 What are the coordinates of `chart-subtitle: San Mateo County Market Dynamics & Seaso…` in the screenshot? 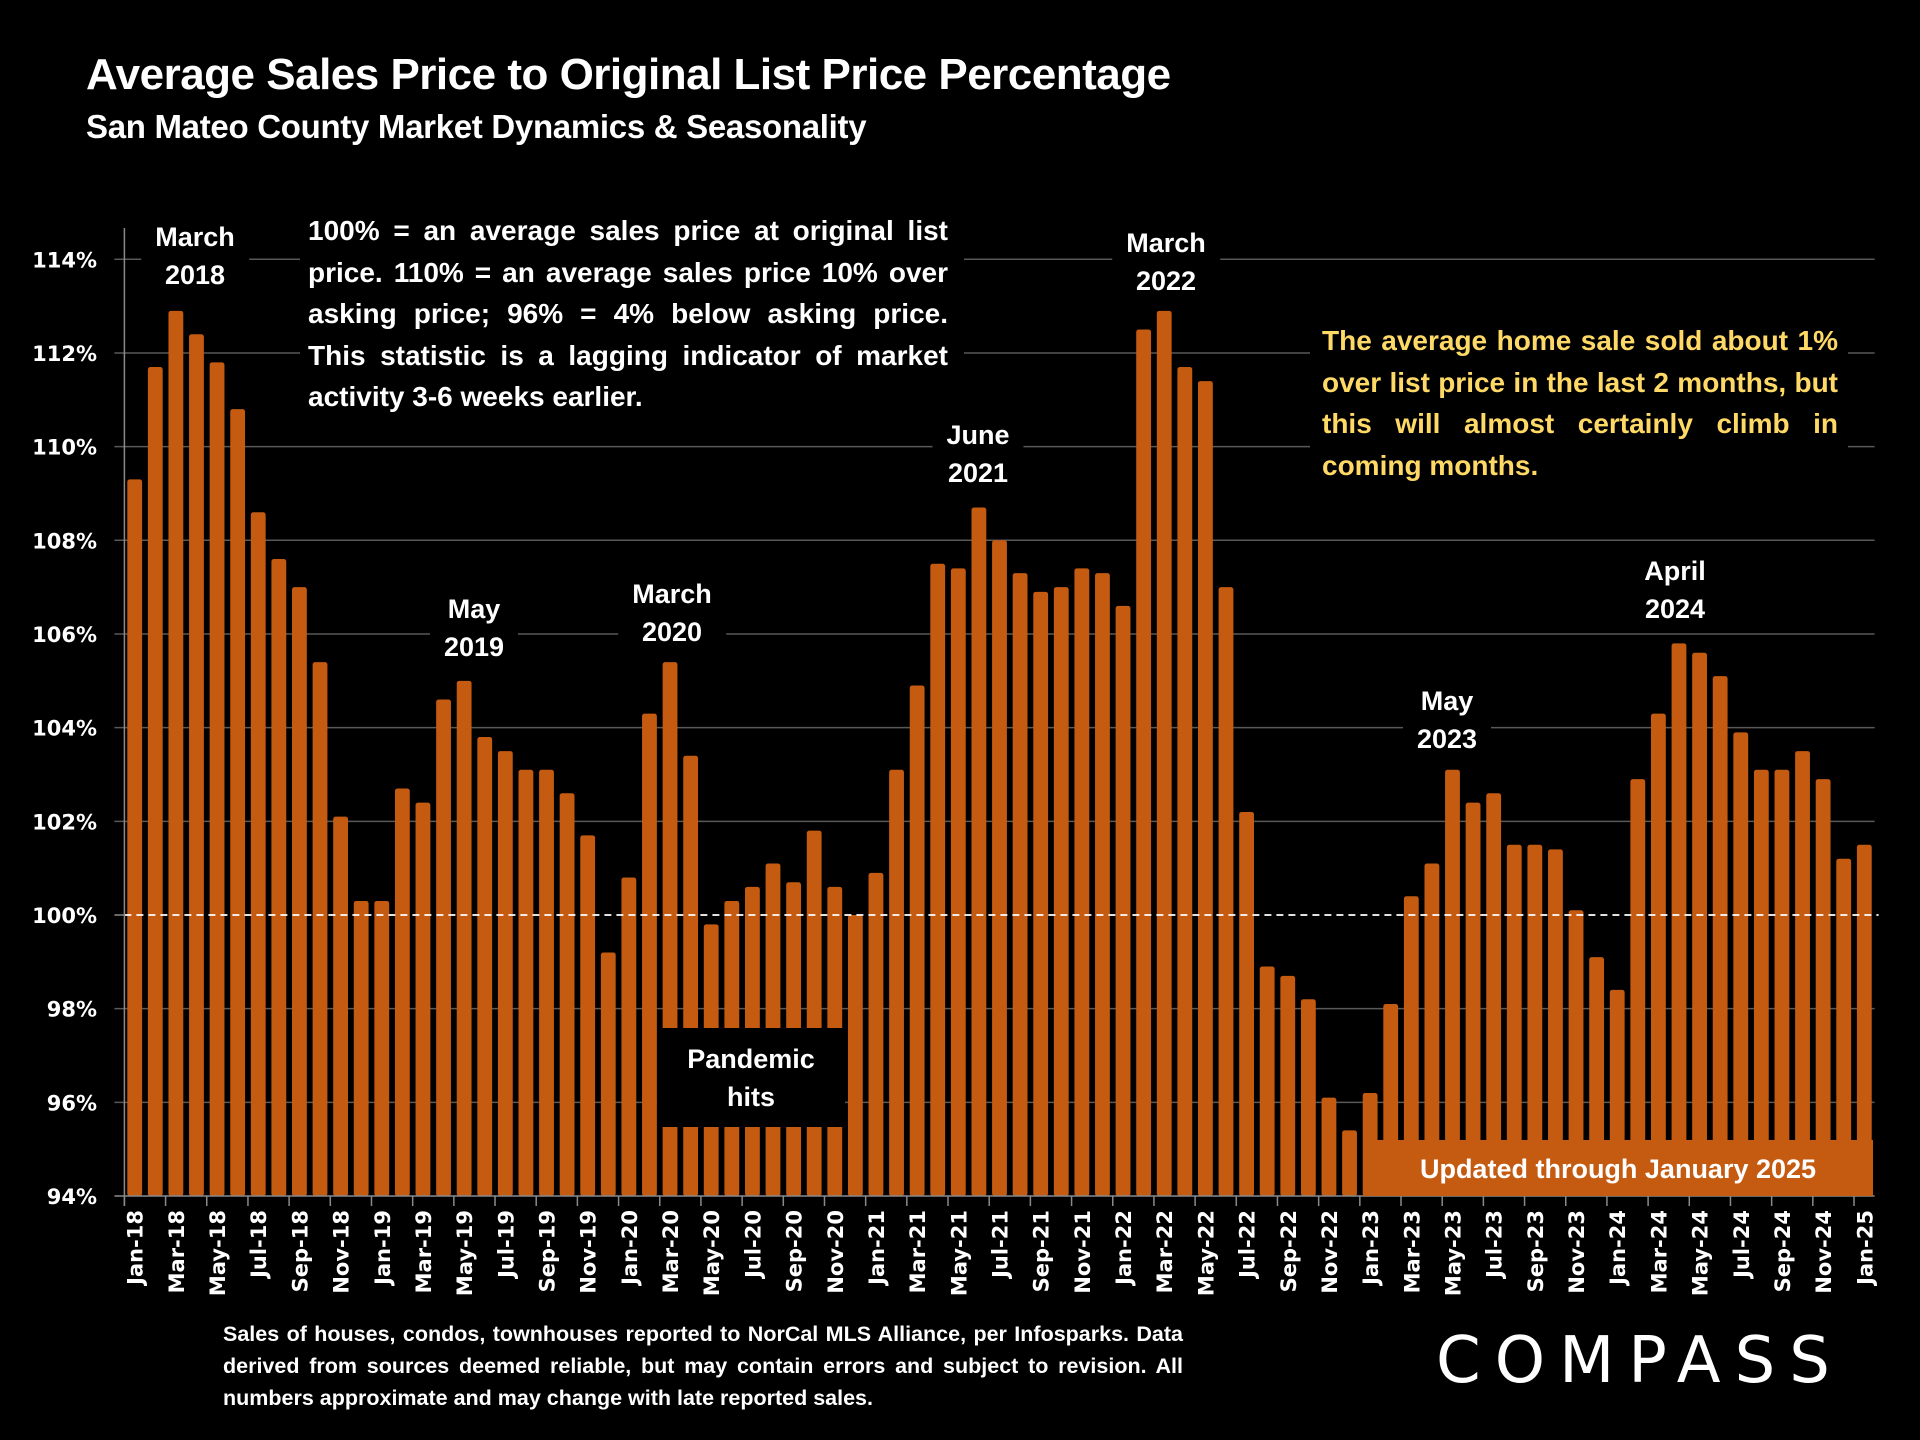 It's located at (476, 126).